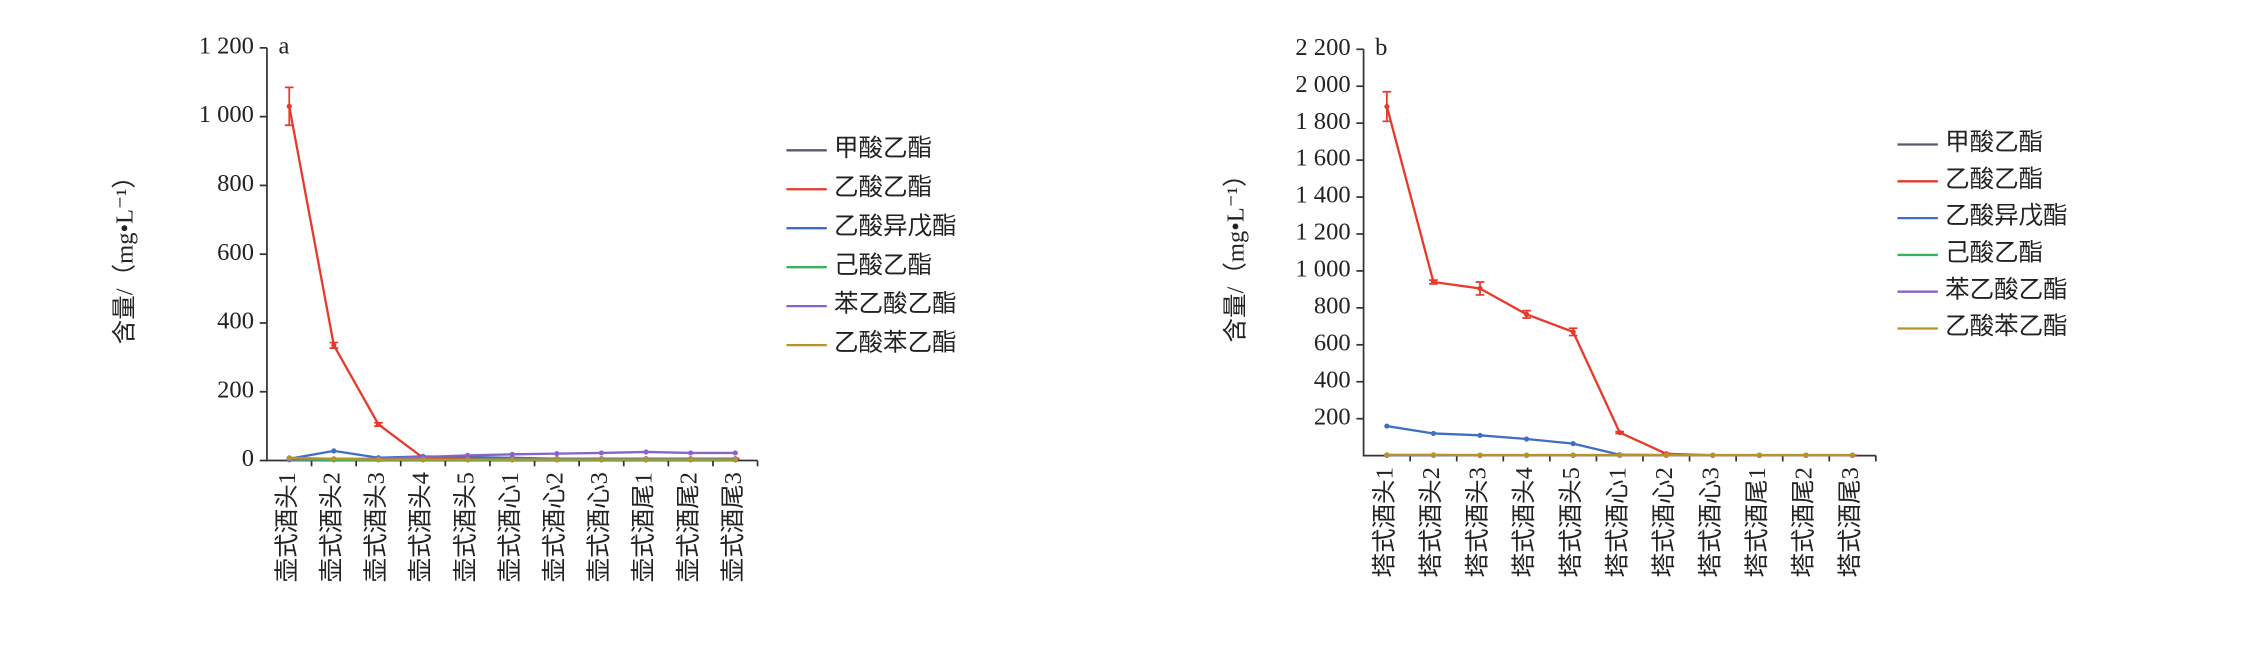 This screenshot has height=657, width=2251. I want to click on x-tick-label: 壶式酒头4, so click(421, 527).